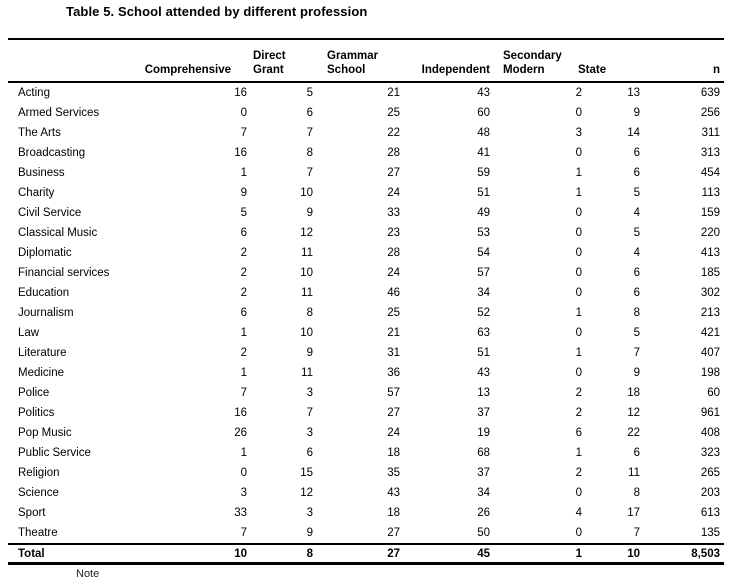 This screenshot has width=732, height=581. What do you see at coordinates (52, 153) in the screenshot?
I see `row-label: Broadcasting` at bounding box center [52, 153].